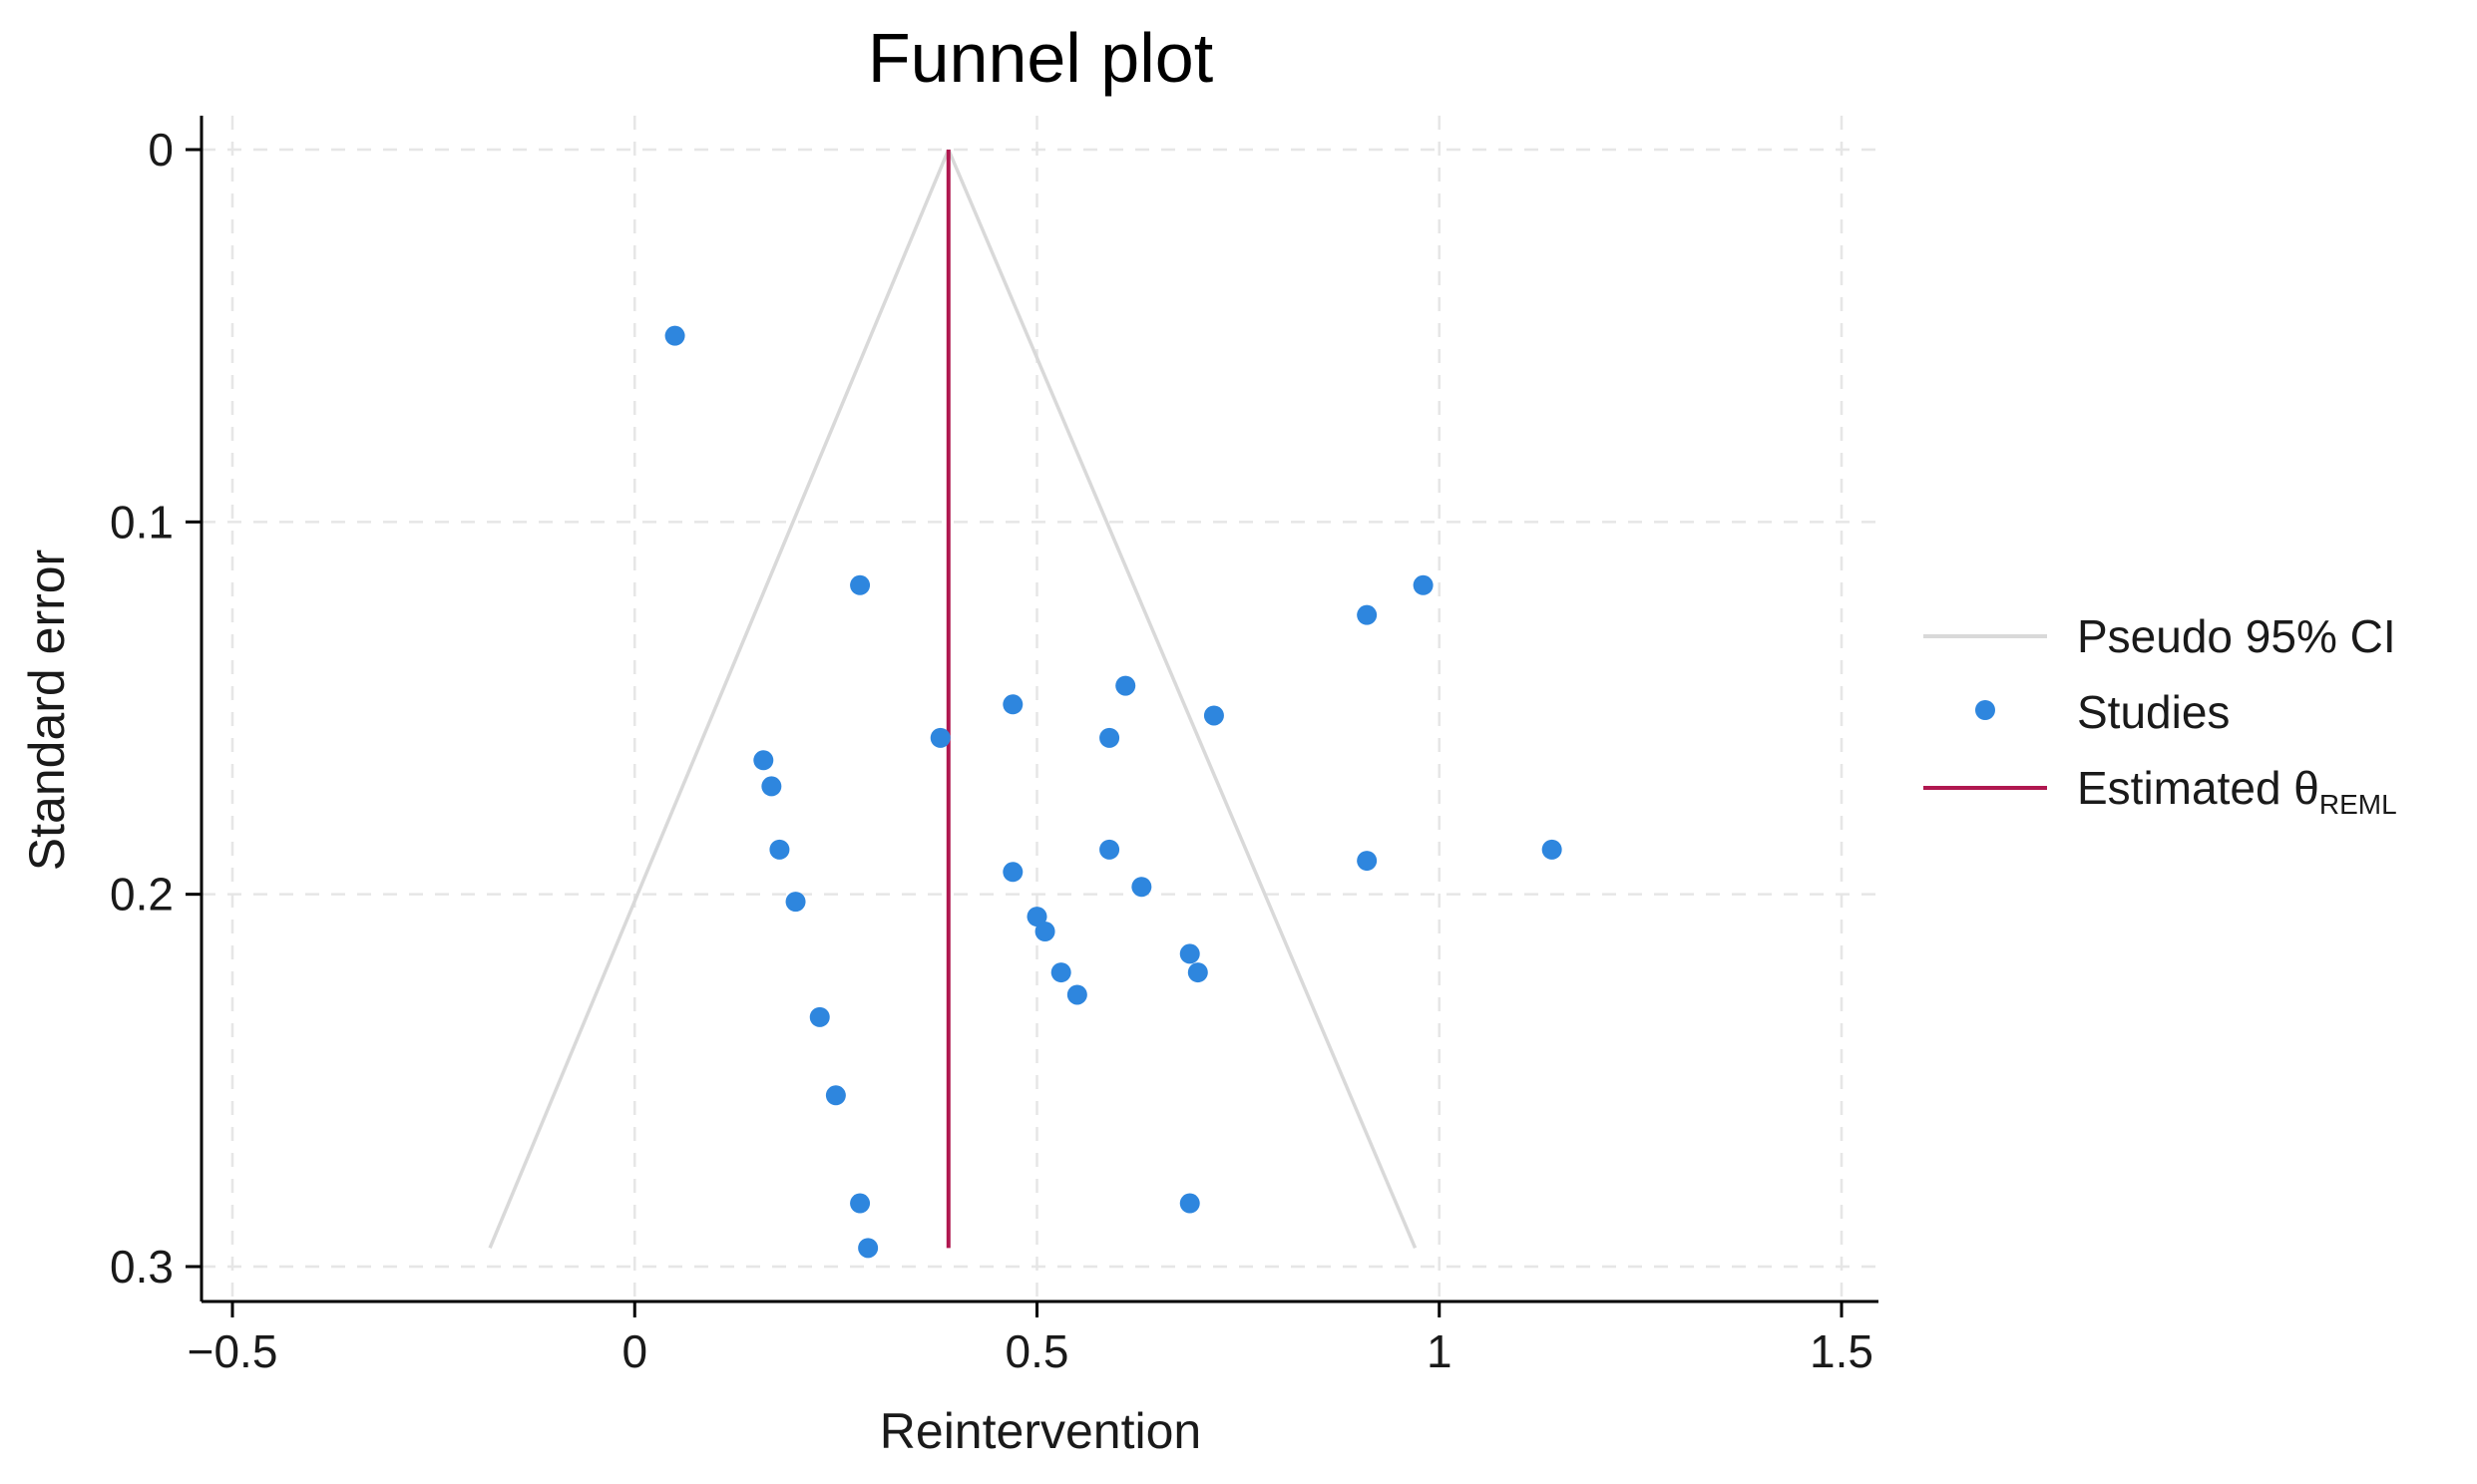 The width and height of the screenshot is (2477, 1484). I want to click on legend-item-1: Studies, so click(2102, 712).